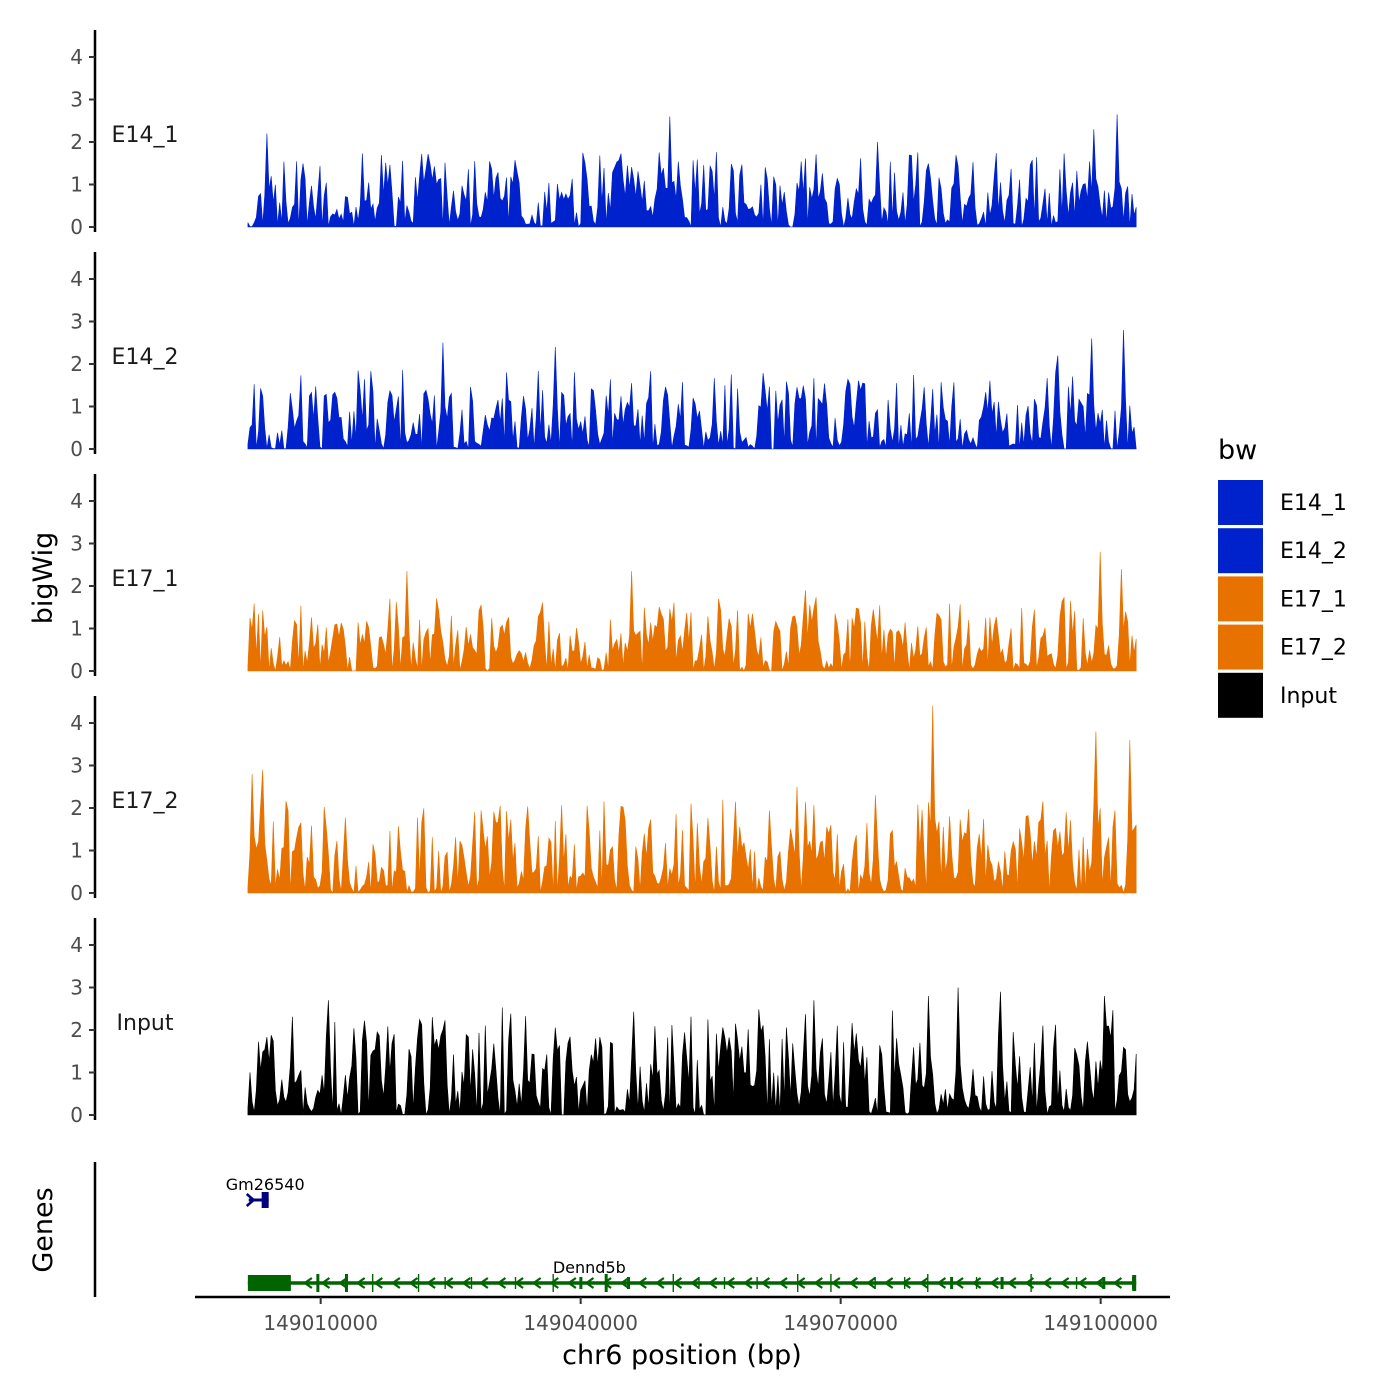 This screenshot has width=1400, height=1400. Describe the element at coordinates (692, 1051) in the screenshot. I see `signal-area-Input` at that location.